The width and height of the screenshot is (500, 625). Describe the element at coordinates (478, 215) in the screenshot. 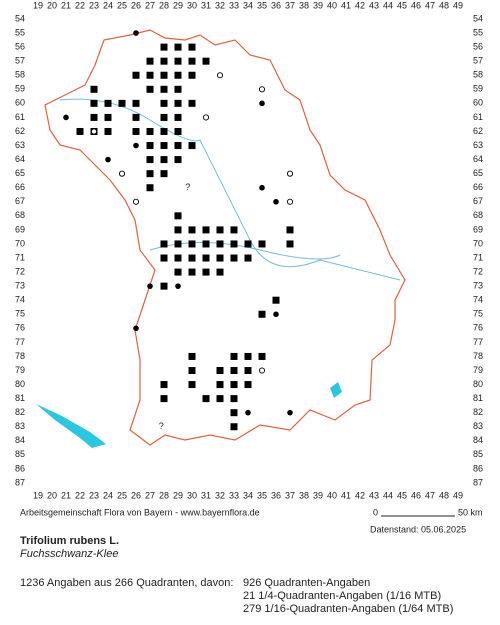

I see `y-label: 68` at that location.